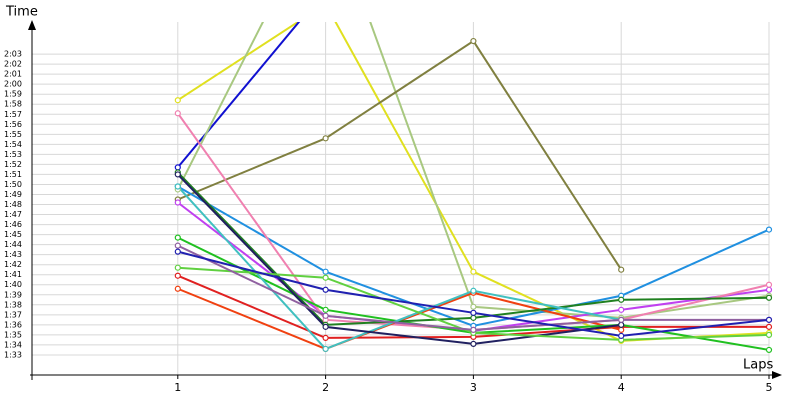 The image size is (800, 400). What do you see at coordinates (13, 314) in the screenshot?
I see `y-tick-label: 1:37` at bounding box center [13, 314].